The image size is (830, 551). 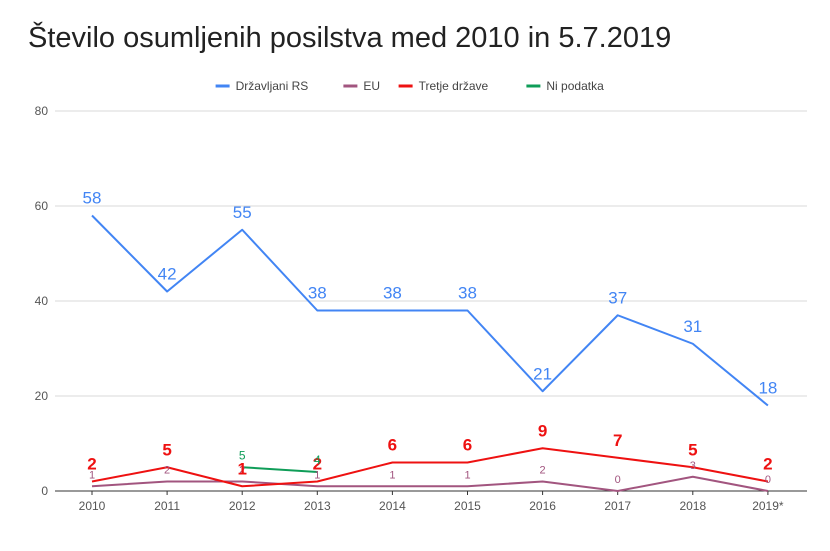 I want to click on data-label: 31, so click(x=692, y=326).